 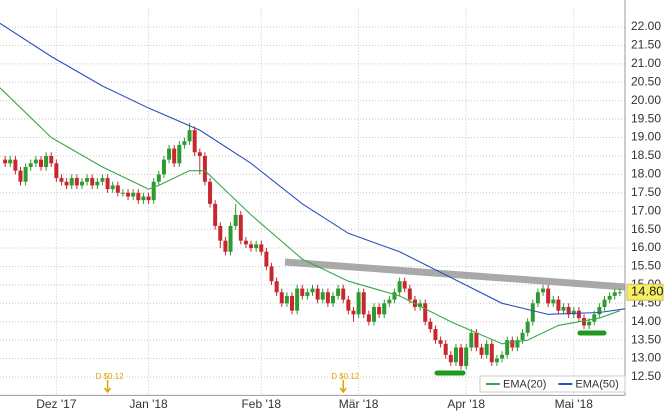 What do you see at coordinates (261, 404) in the screenshot?
I see `x-tick-label: Feb '18` at bounding box center [261, 404].